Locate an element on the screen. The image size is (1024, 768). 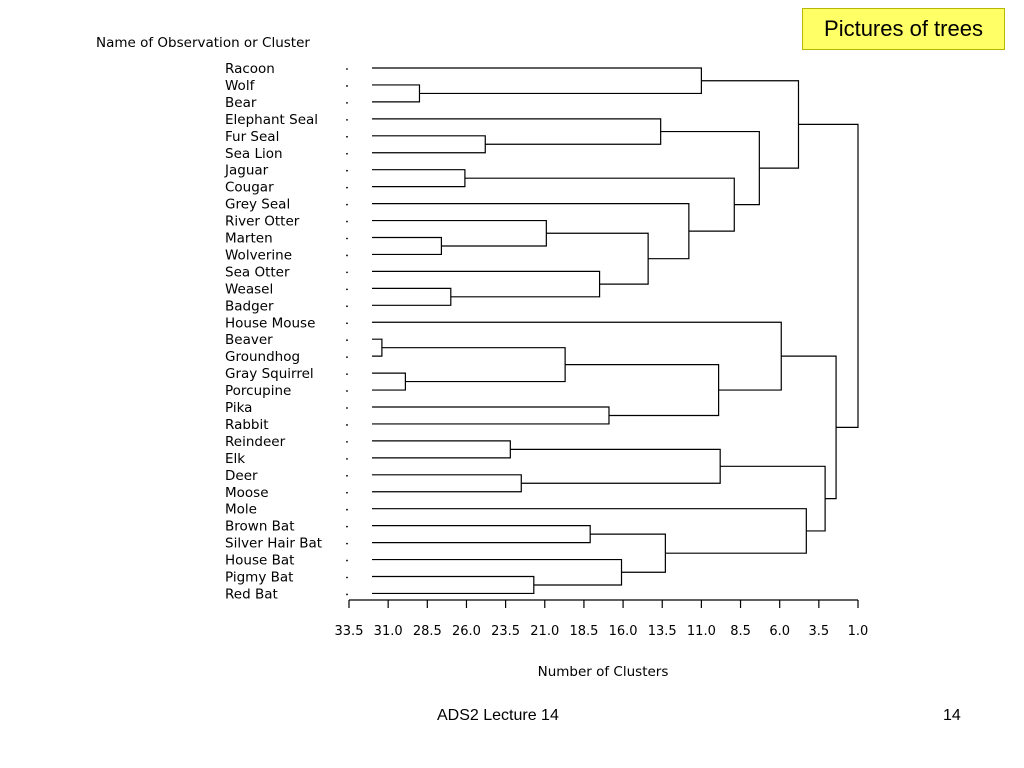
leaf-label: Bear is located at coordinates (241, 103).